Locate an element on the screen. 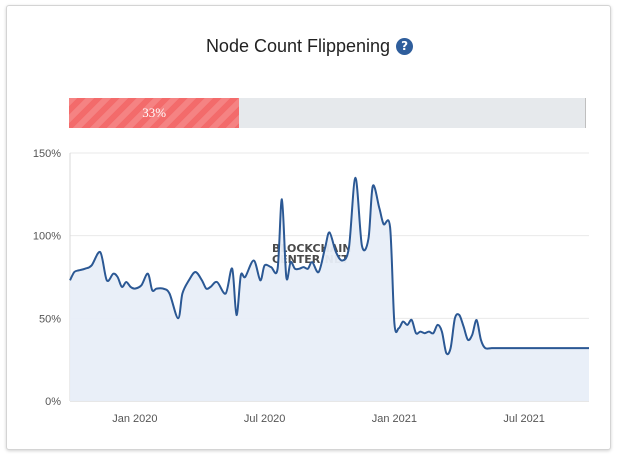  y-tick-label: 150% is located at coordinates (47, 154).